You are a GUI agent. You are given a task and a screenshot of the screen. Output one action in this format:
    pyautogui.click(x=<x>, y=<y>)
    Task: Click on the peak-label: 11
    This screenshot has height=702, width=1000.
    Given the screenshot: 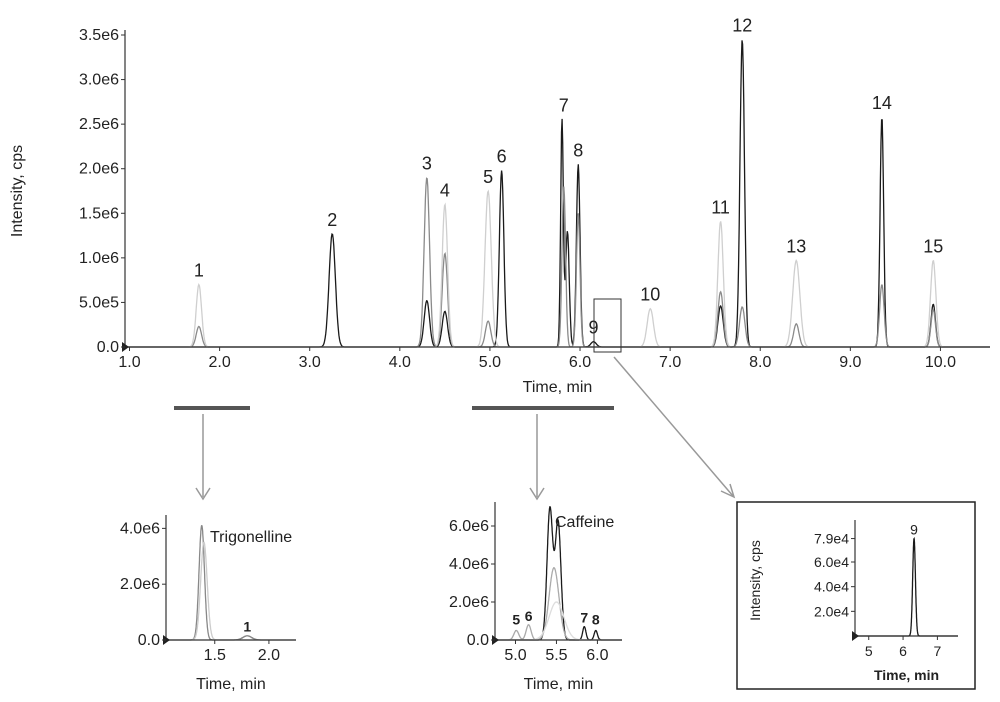 What is the action you would take?
    pyautogui.click(x=720, y=207)
    